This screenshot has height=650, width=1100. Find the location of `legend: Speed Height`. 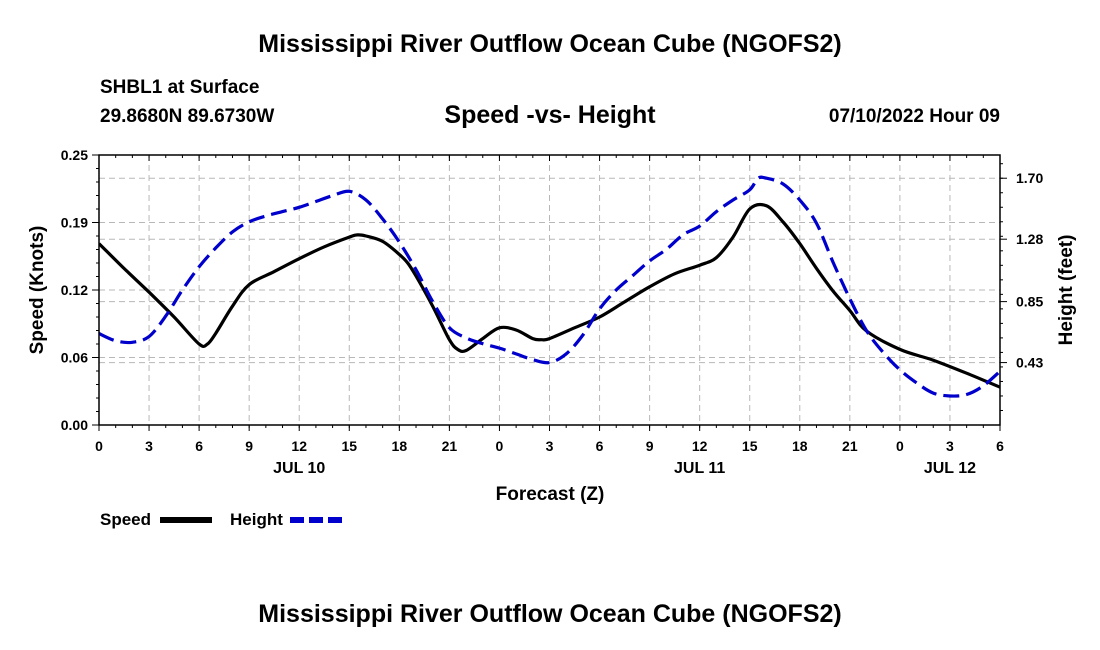

legend: Speed Height is located at coordinates (221, 519).